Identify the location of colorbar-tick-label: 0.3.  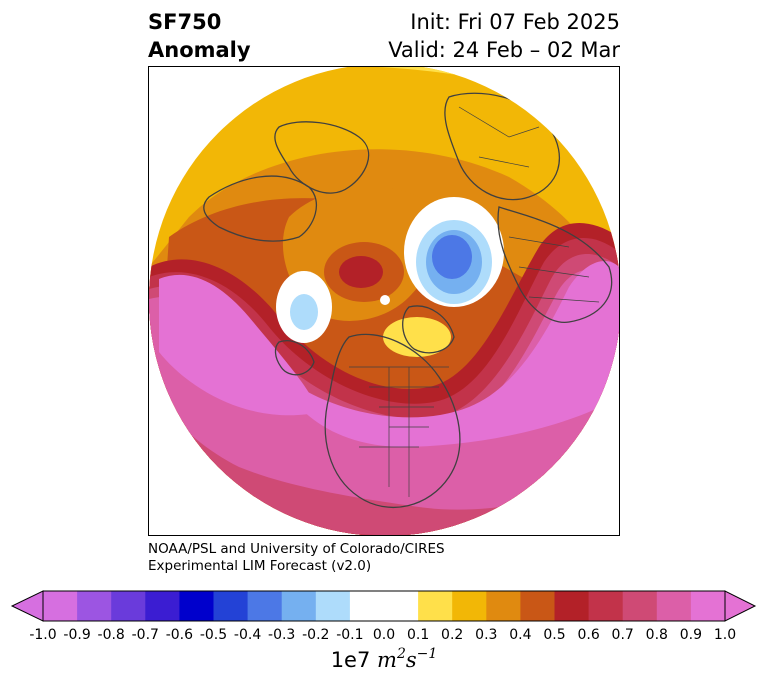
(486, 635).